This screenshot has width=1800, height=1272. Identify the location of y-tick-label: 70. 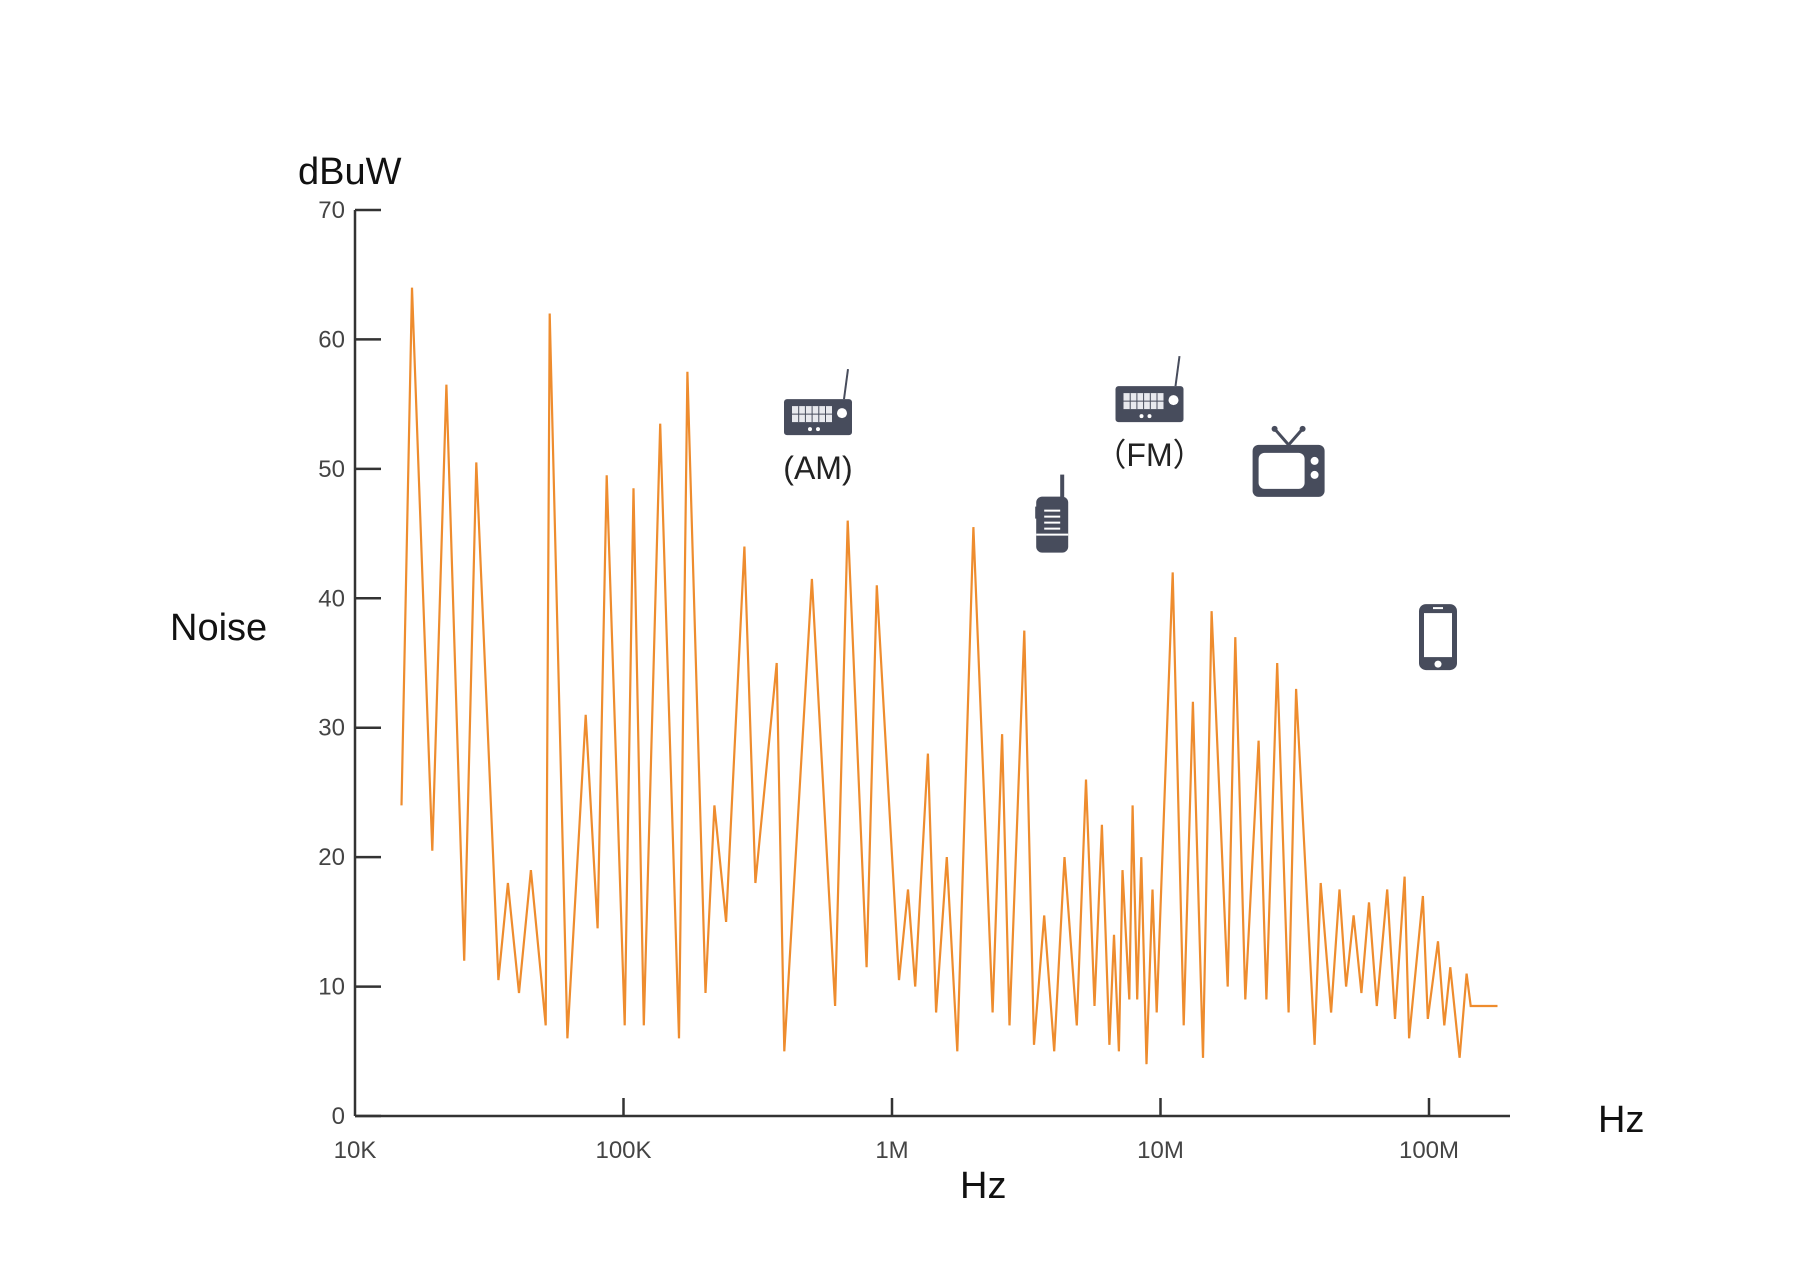
(331, 210).